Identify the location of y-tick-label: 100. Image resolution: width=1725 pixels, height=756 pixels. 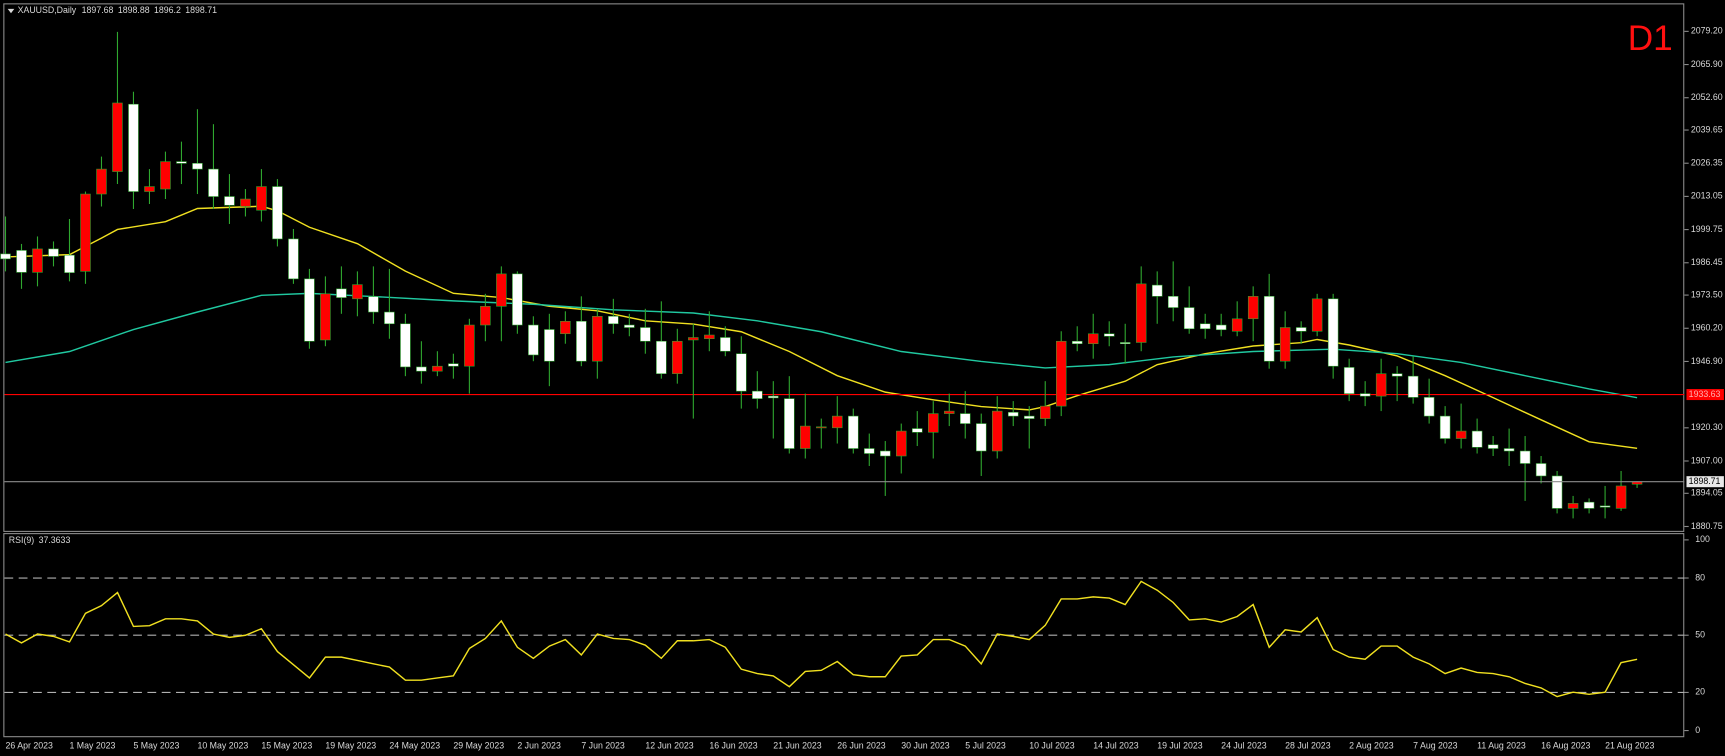
(1702, 539).